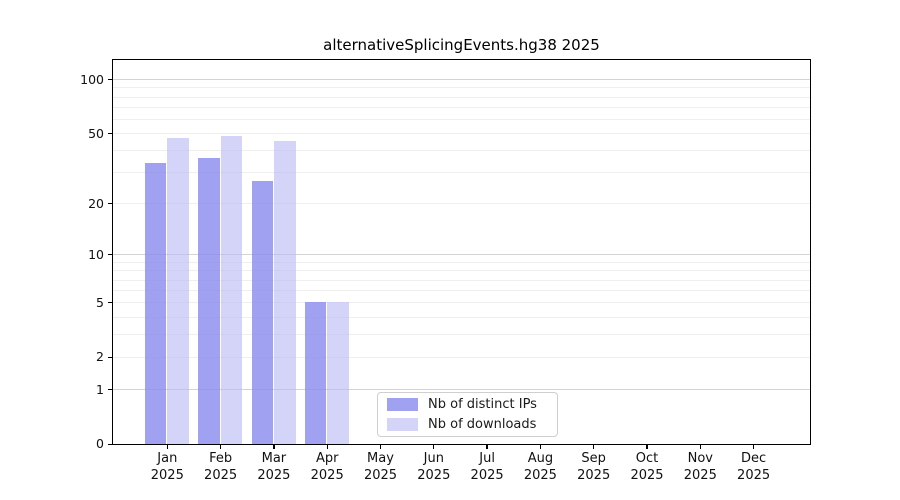  I want to click on bar-downloads-jan, so click(178, 290).